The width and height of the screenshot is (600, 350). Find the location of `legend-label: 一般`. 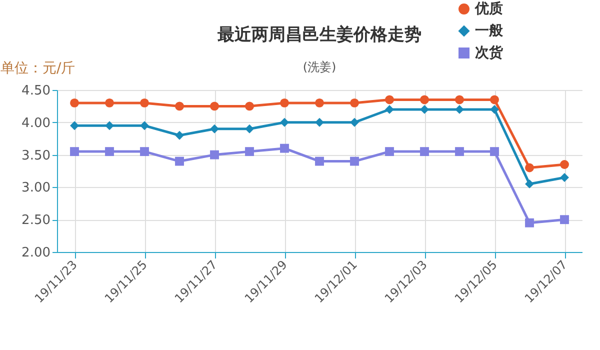

legend-label: 一般 is located at coordinates (489, 31).